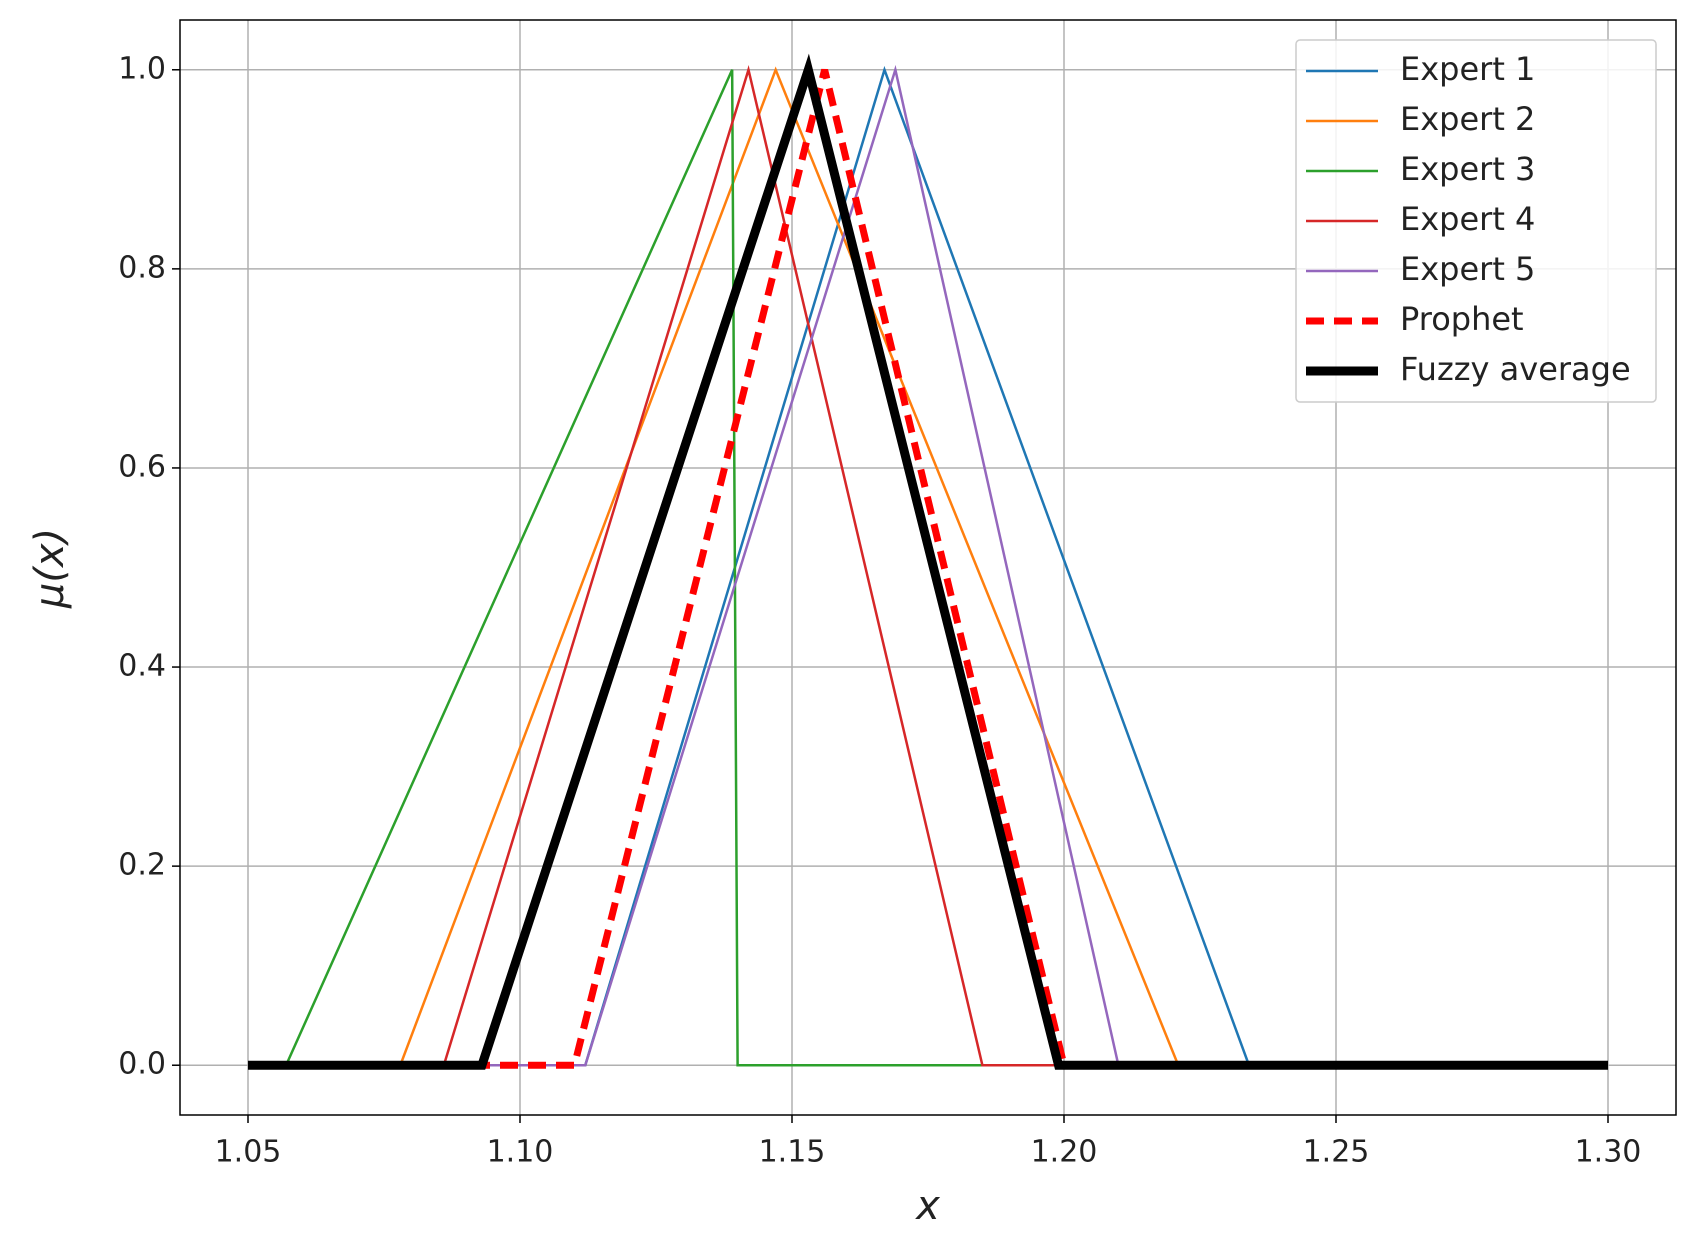 The image size is (1689, 1233). What do you see at coordinates (792, 1152) in the screenshot?
I see `x-tick-label: 1.15` at bounding box center [792, 1152].